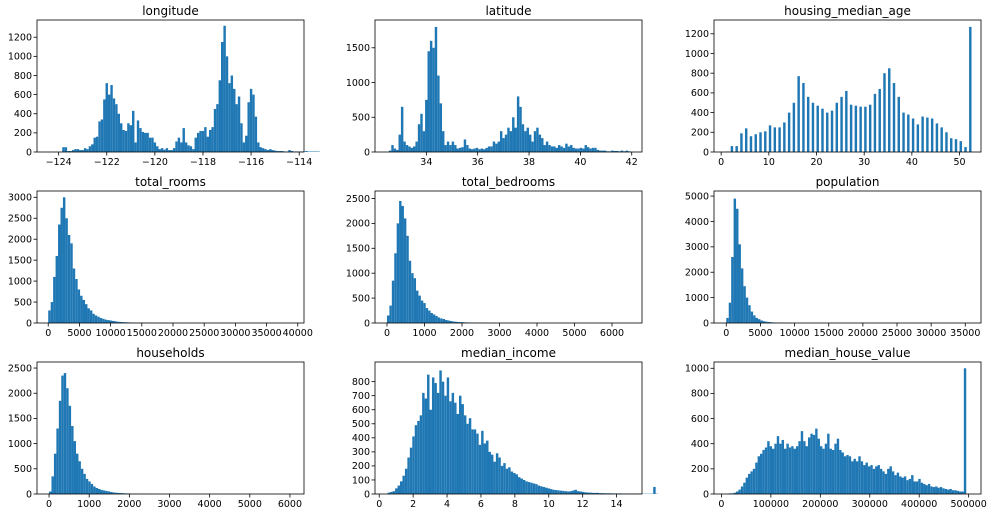  Describe the element at coordinates (700, 469) in the screenshot. I see `y-tick-label: 200` at that location.